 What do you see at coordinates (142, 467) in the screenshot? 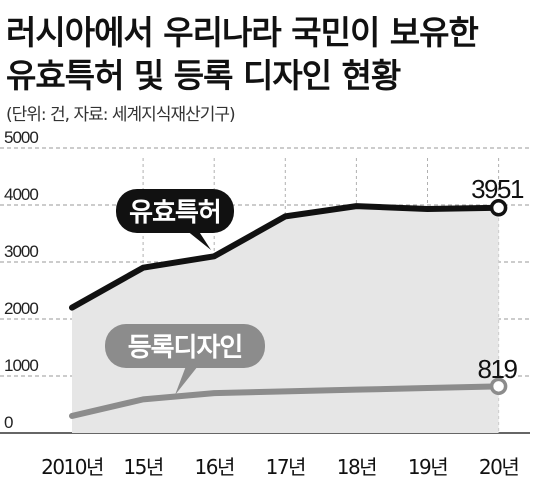
I see `x-tick-label: 15년` at bounding box center [142, 467].